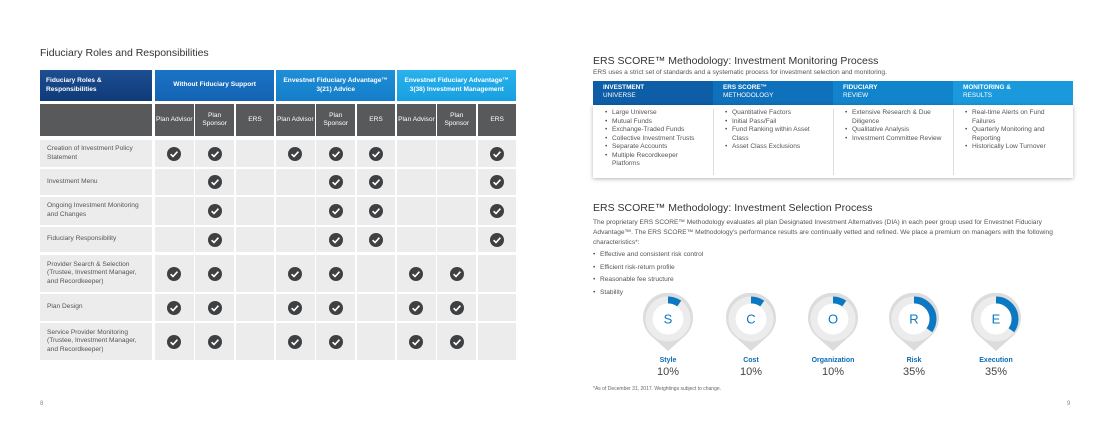  I want to click on step-item: Quarterly Monitoring and Reporting, so click(1015, 134).